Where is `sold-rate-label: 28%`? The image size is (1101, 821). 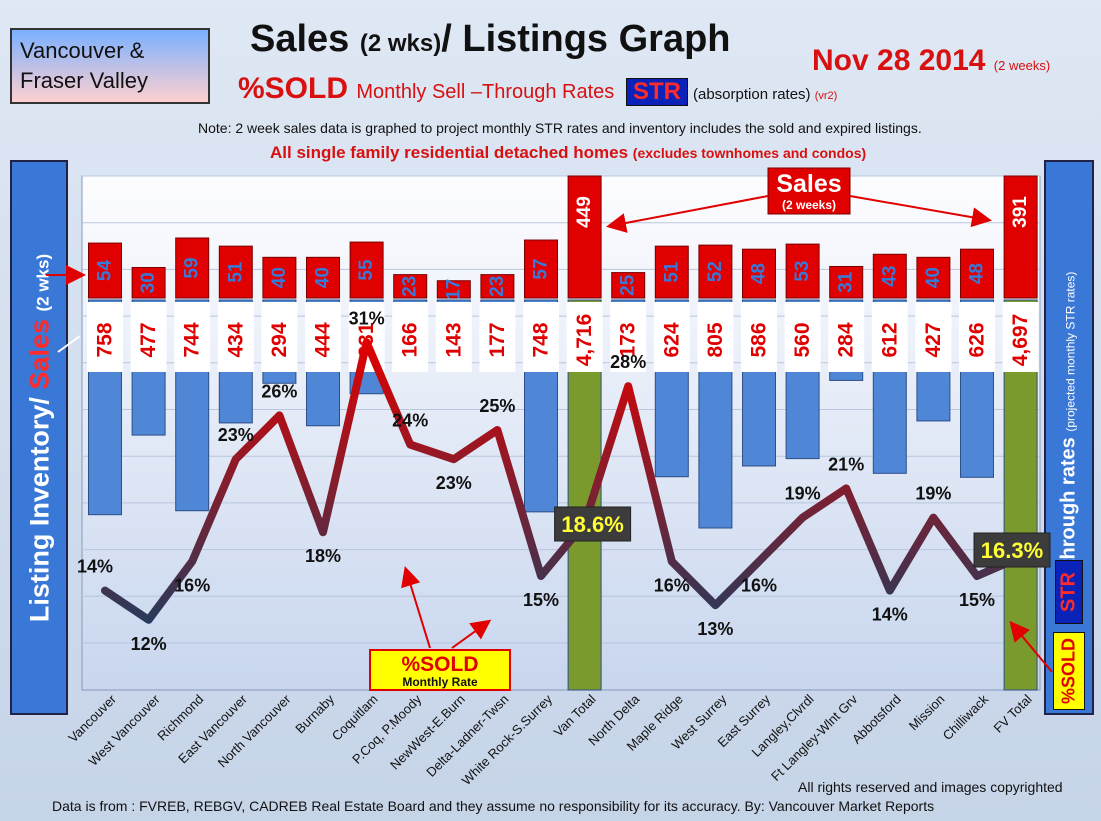
sold-rate-label: 28% is located at coordinates (628, 362).